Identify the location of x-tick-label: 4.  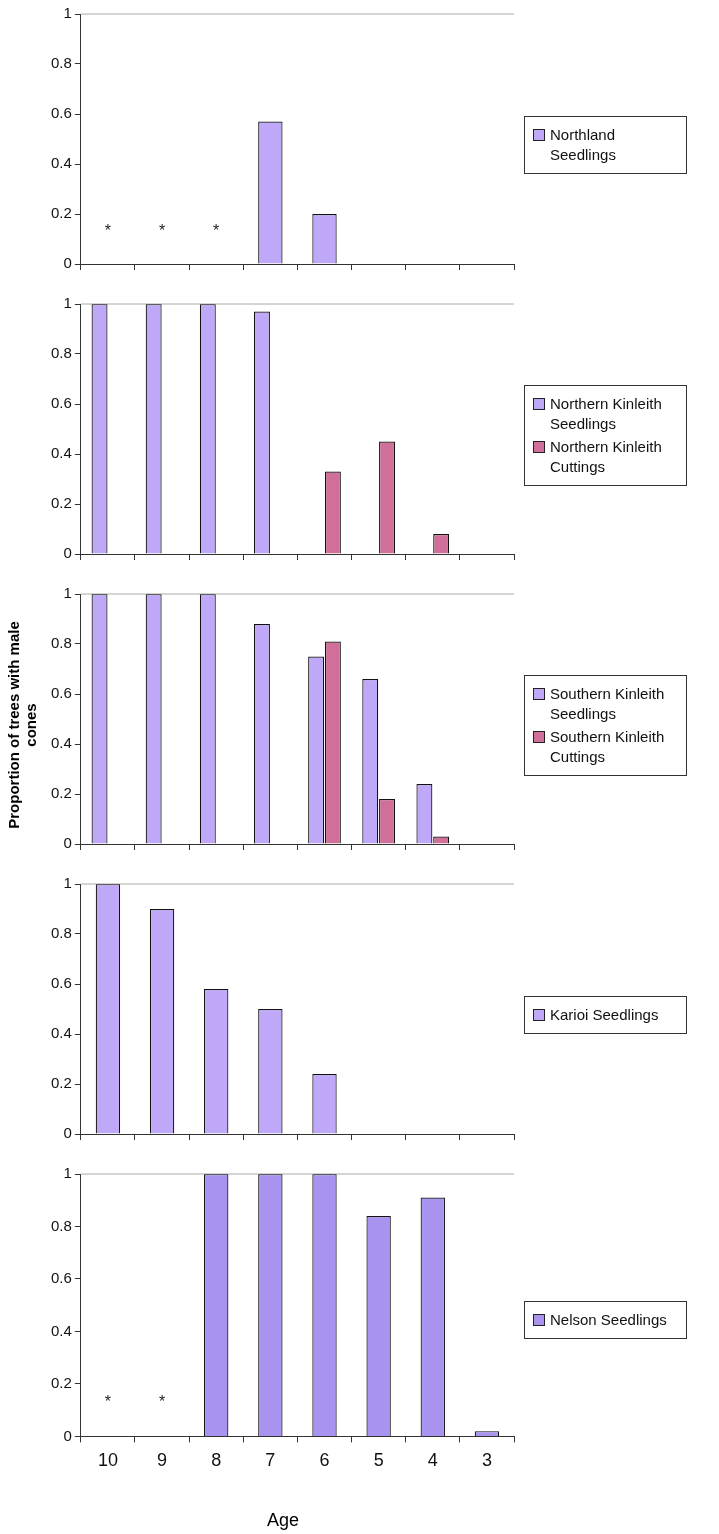
(432, 1460).